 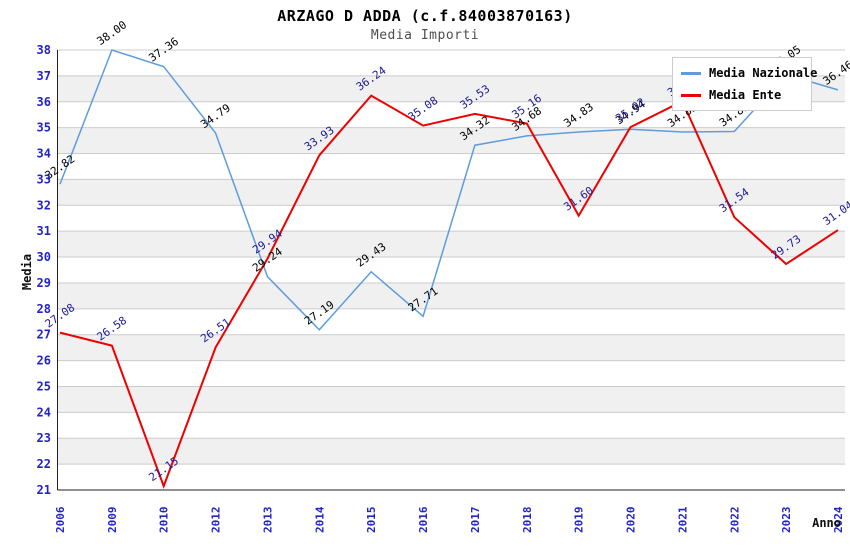 What do you see at coordinates (44, 386) in the screenshot?
I see `y-tick-label: 25` at bounding box center [44, 386].